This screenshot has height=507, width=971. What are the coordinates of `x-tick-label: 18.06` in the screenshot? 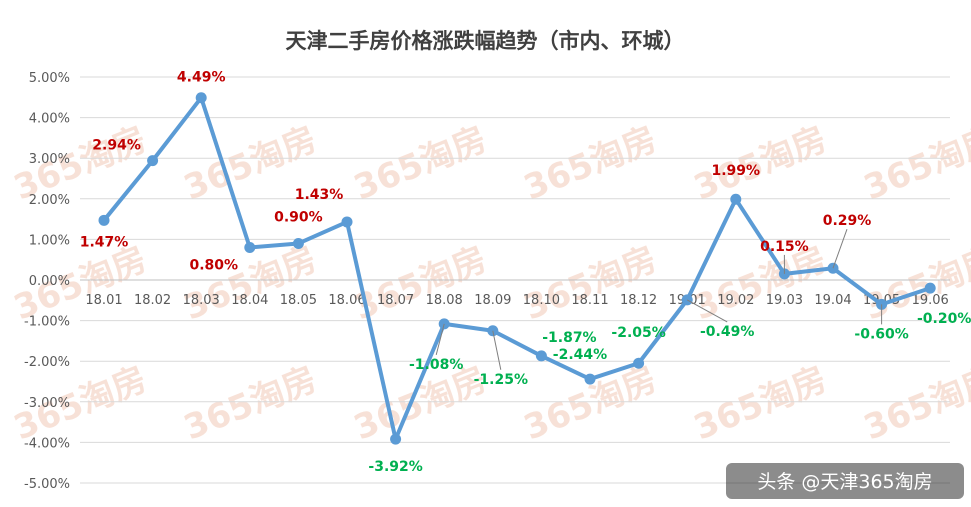 It's located at (346, 300).